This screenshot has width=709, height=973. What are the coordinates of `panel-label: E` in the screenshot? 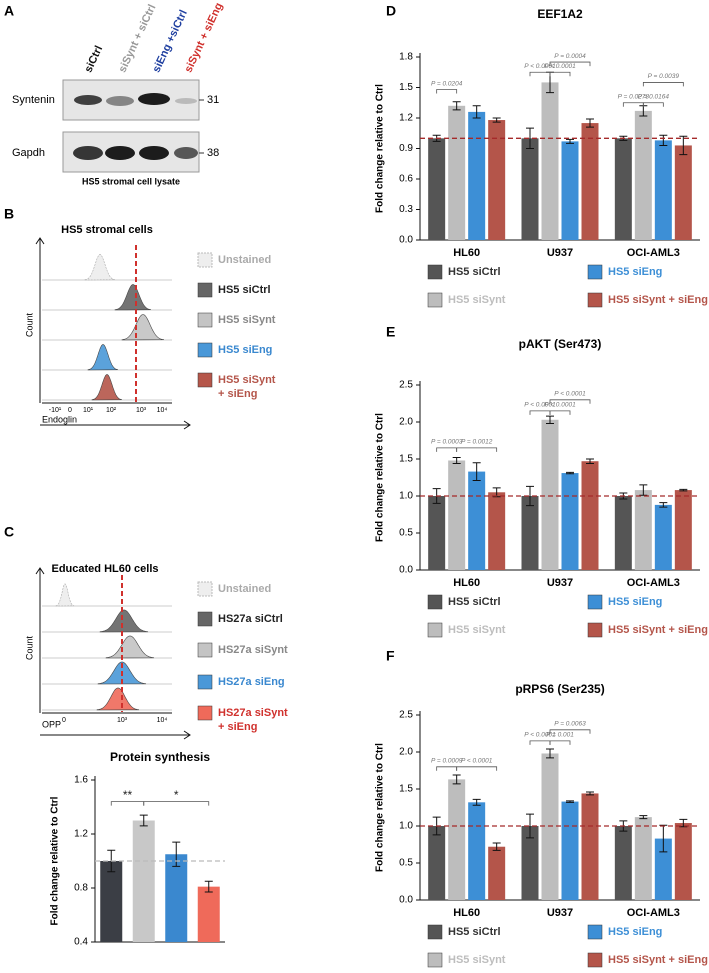 It's located at (390, 332).